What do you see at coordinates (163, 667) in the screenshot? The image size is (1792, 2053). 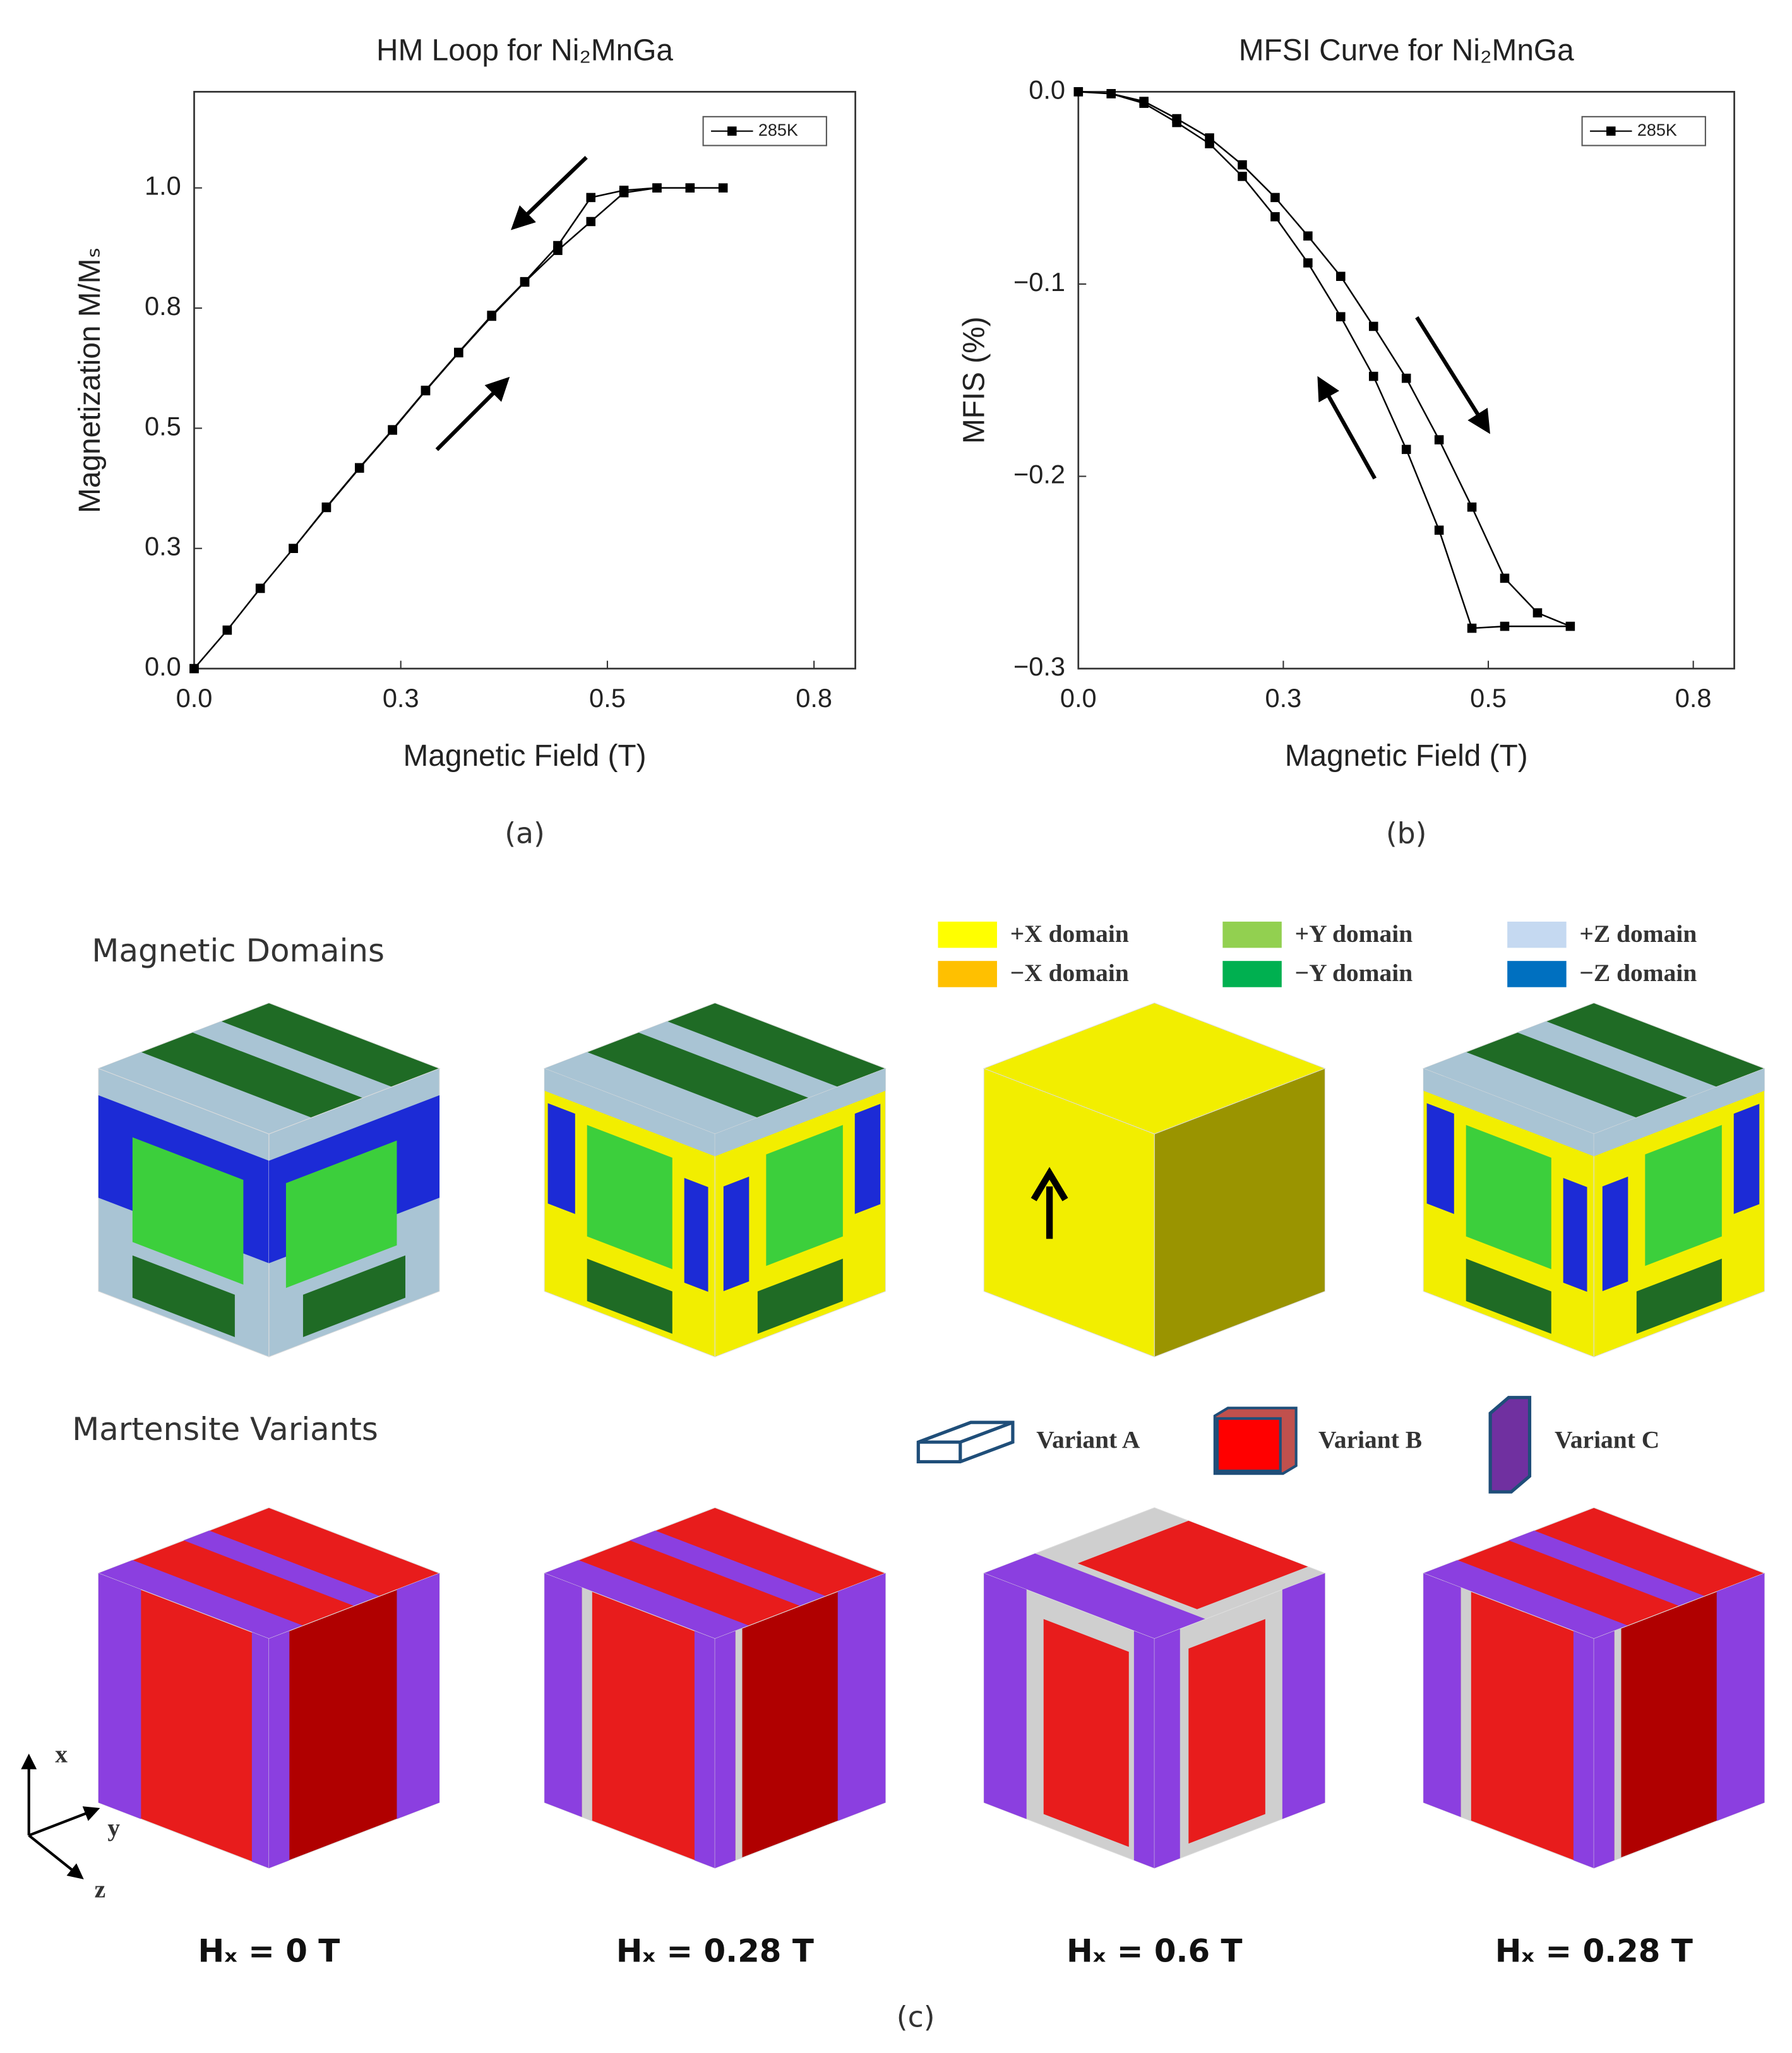 I see `y-tick-label: 0.0` at bounding box center [163, 667].